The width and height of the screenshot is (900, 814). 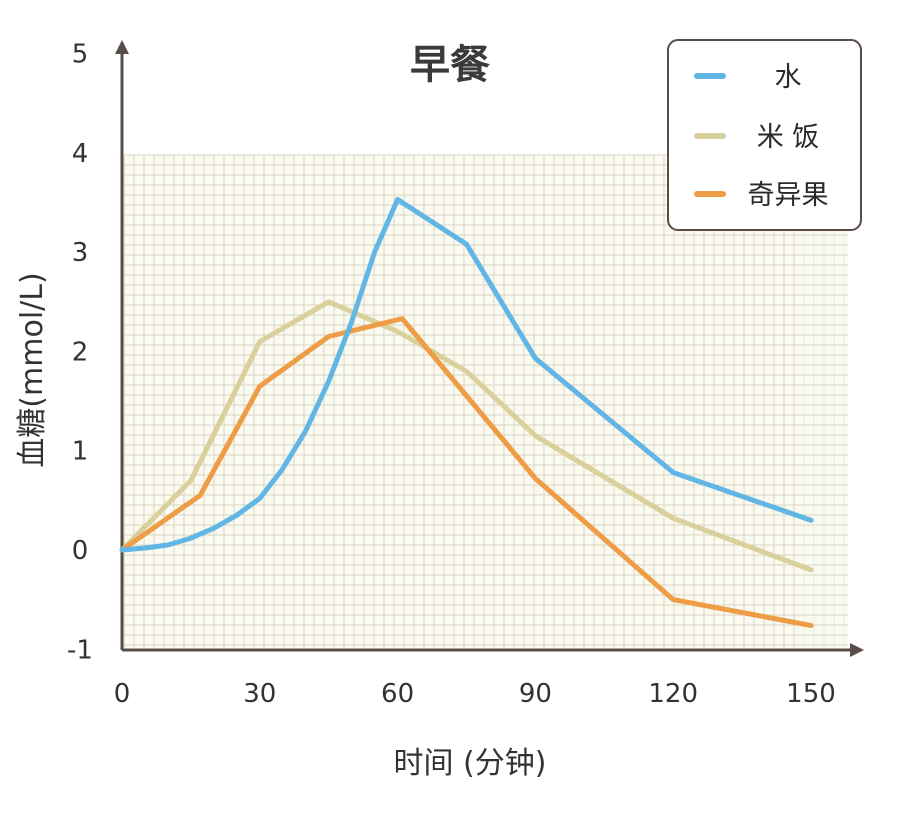 I want to click on legend-label-2: 奇异果, so click(x=788, y=195).